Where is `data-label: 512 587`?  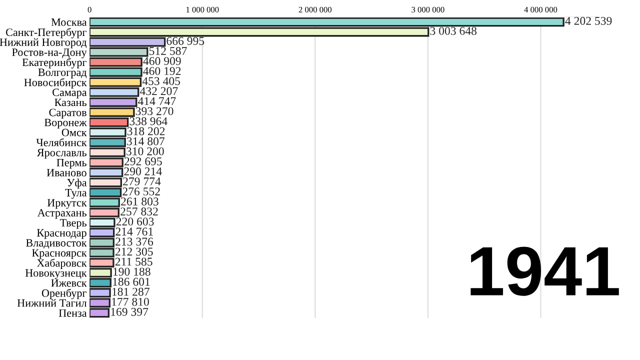 data-label: 512 587 is located at coordinates (168, 51).